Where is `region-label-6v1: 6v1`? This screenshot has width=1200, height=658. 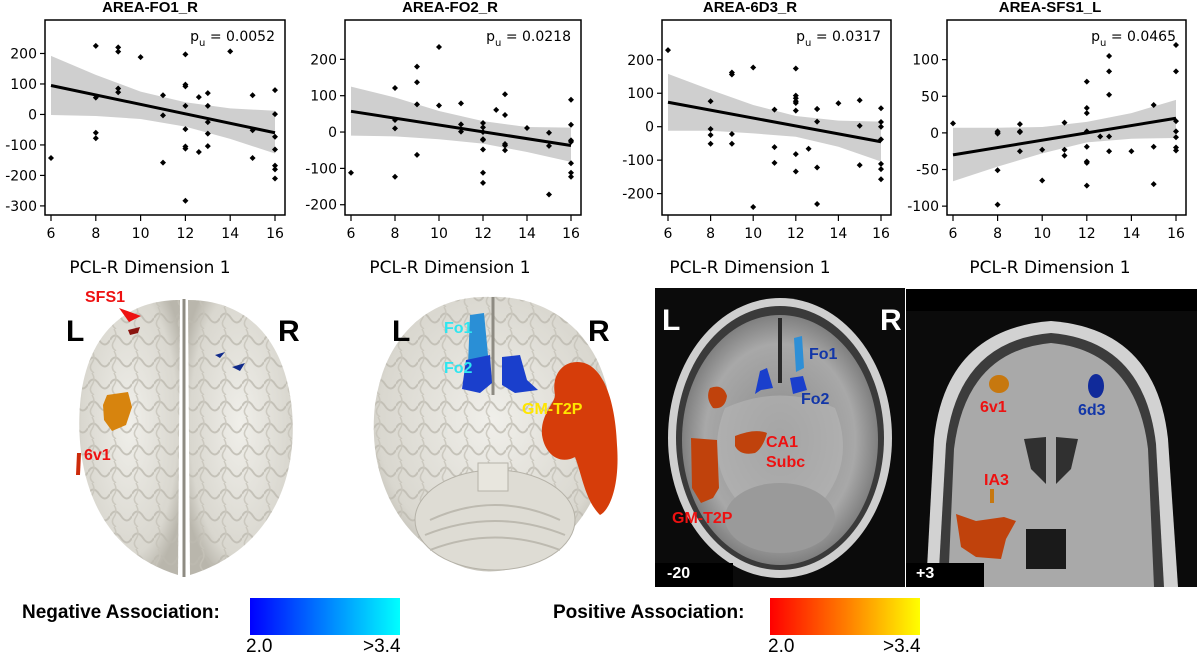 region-label-6v1: 6v1 is located at coordinates (97, 455).